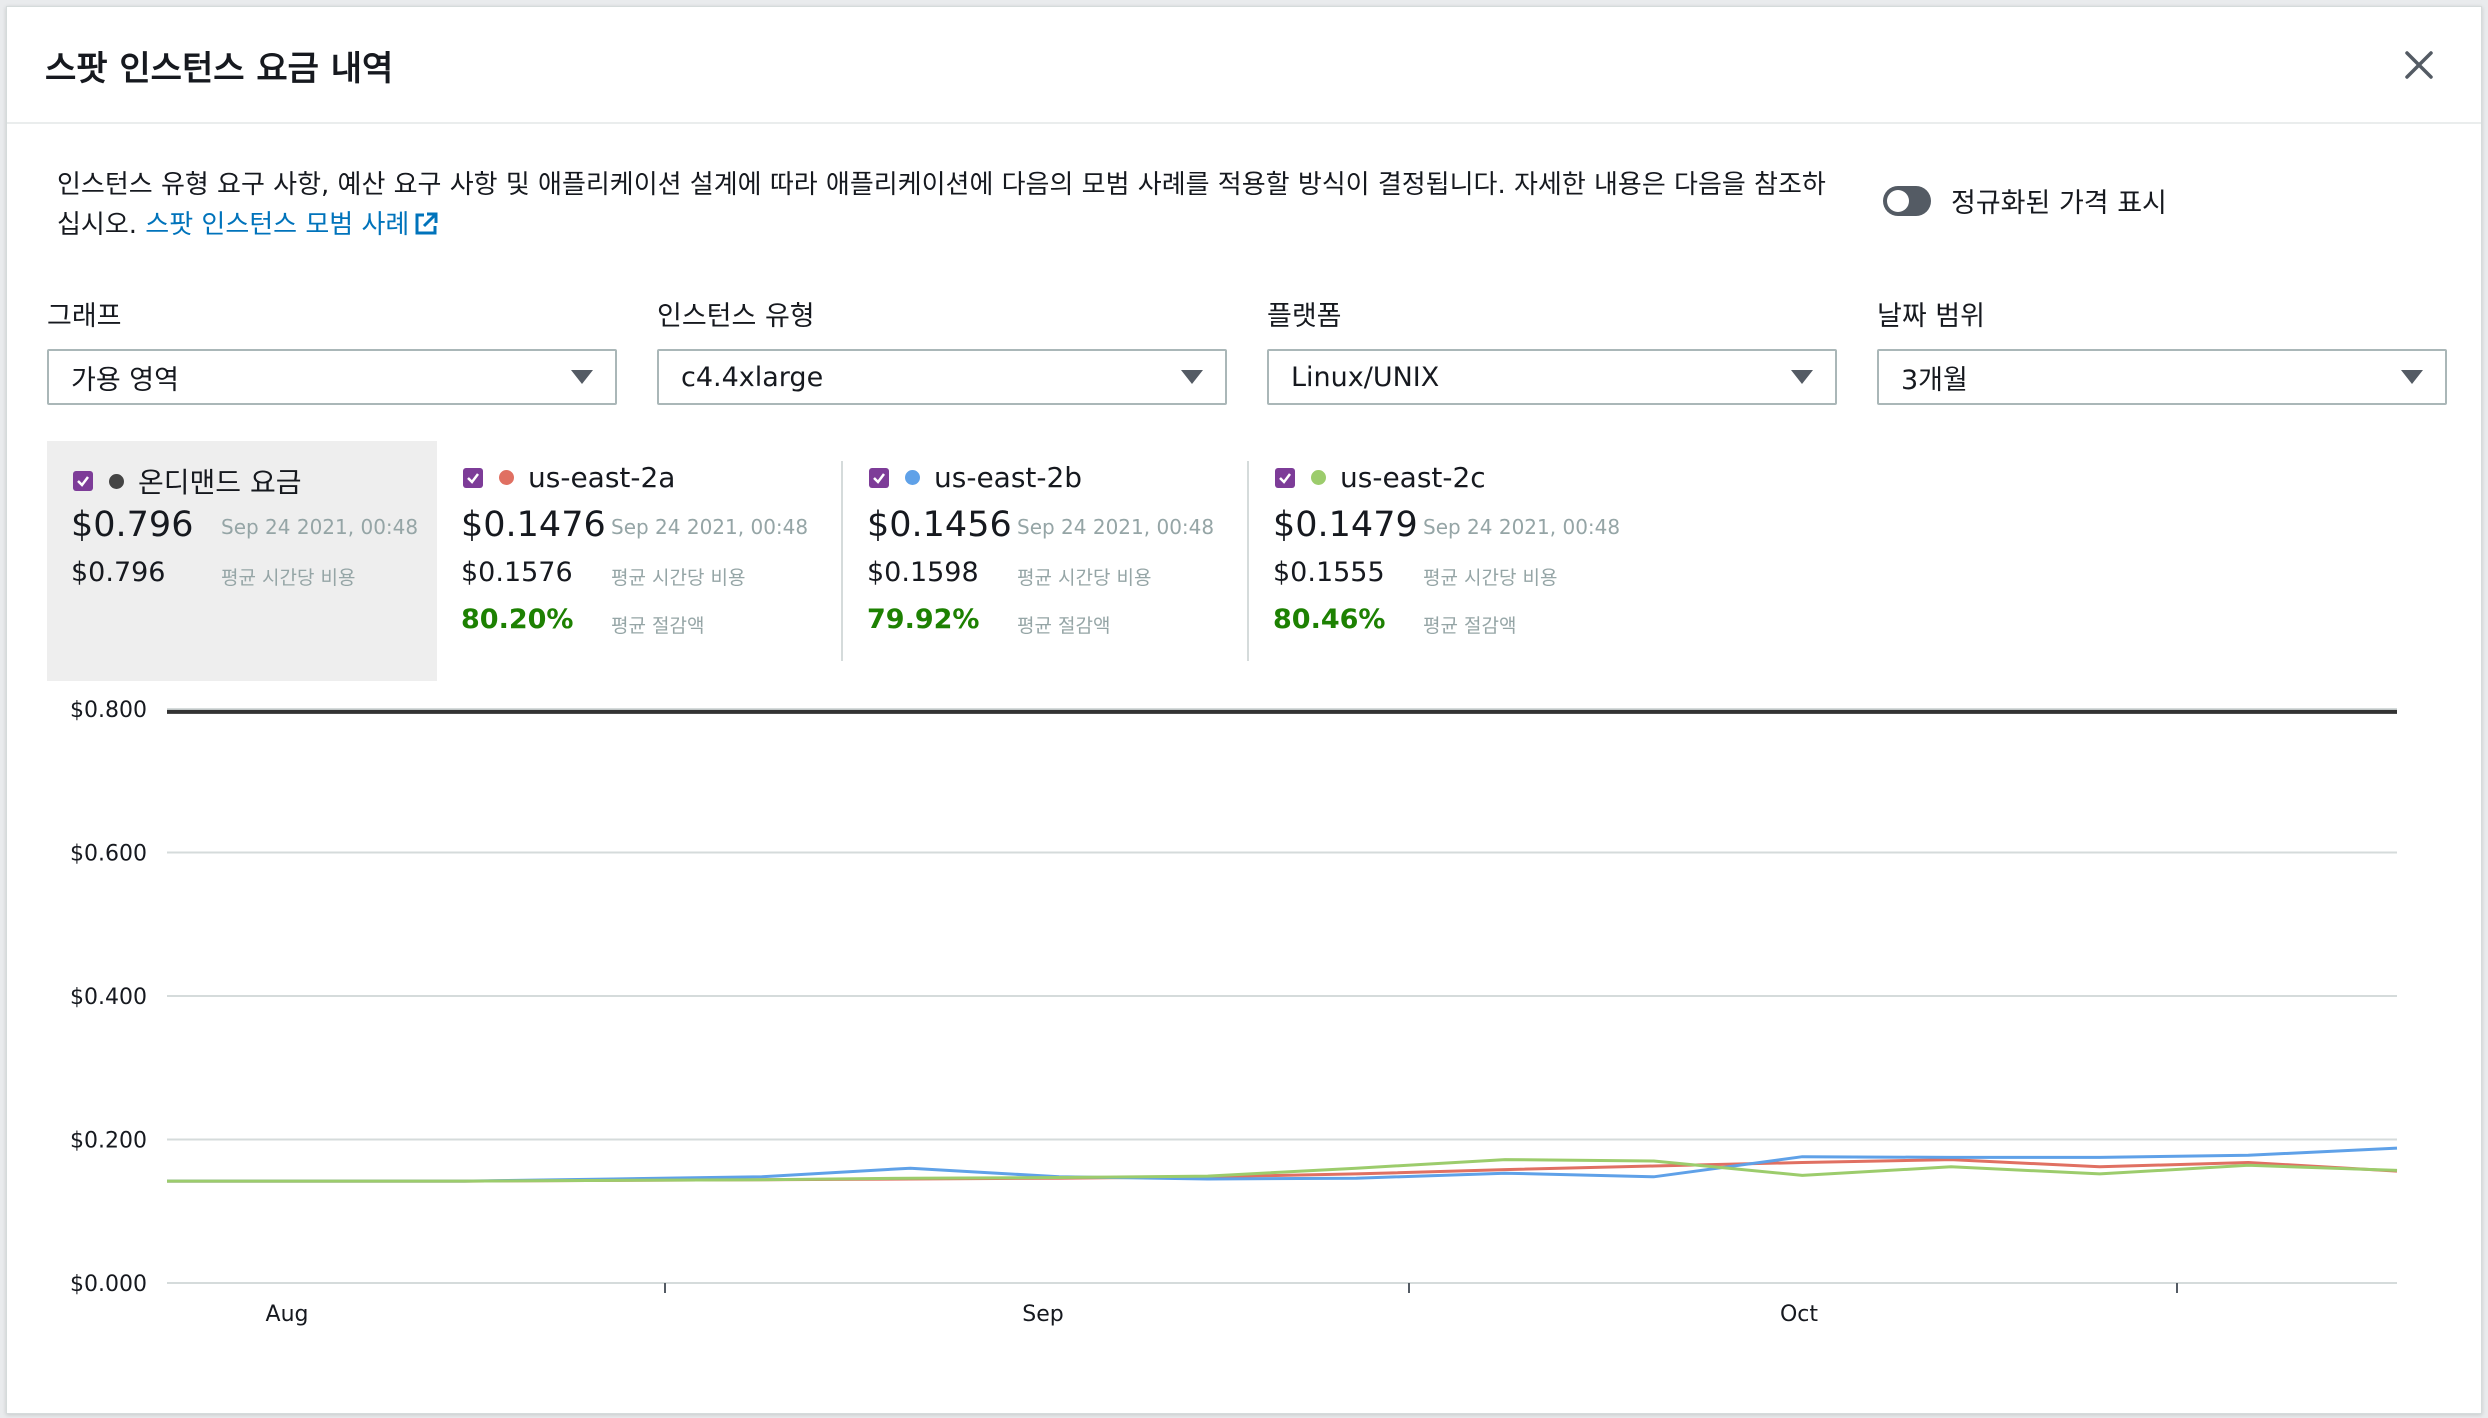  I want to click on average-savings: 80.46%, so click(1329, 619).